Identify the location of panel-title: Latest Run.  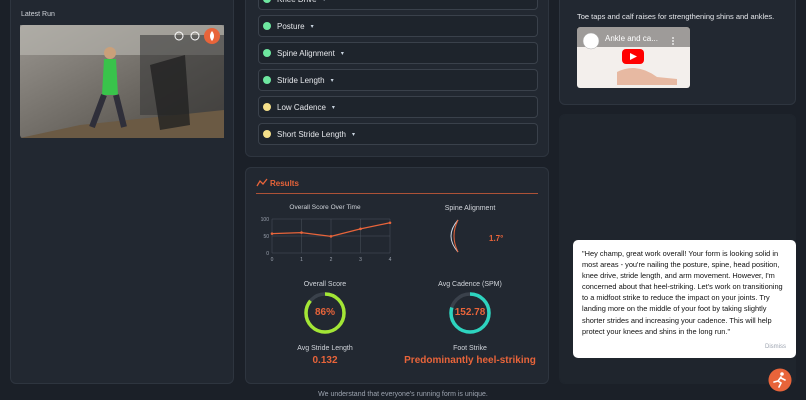
(38, 14).